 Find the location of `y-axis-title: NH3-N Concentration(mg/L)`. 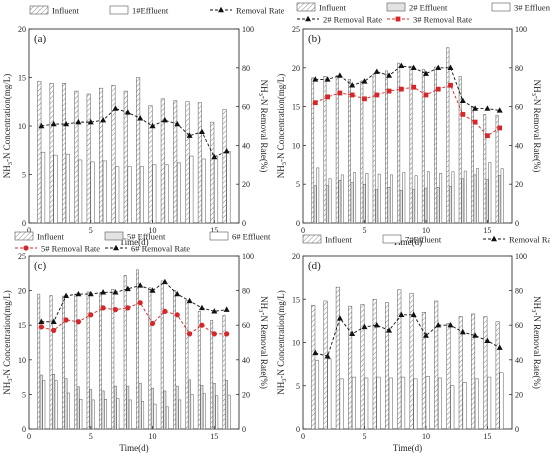

y-axis-title: NH3-N Concentration(mg/L) is located at coordinates (282, 126).